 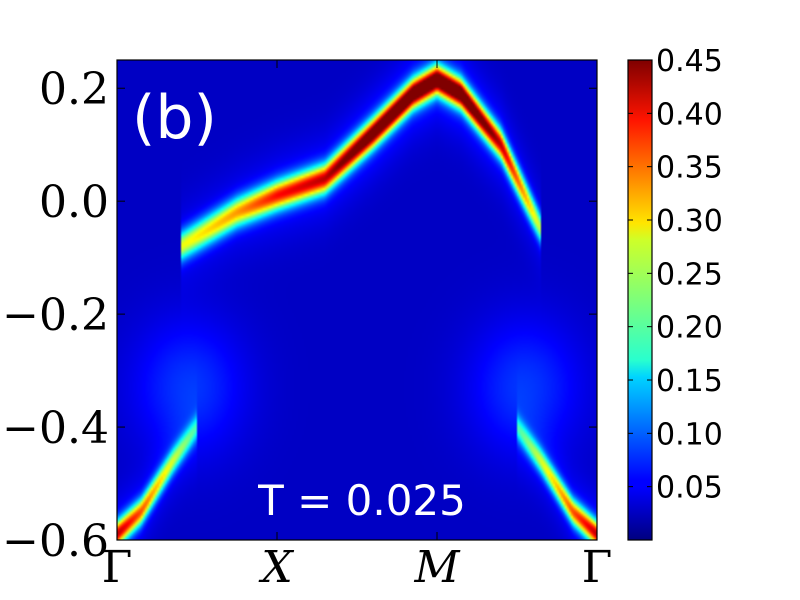 I want to click on y-tick-label: −0.6, so click(x=55, y=541).